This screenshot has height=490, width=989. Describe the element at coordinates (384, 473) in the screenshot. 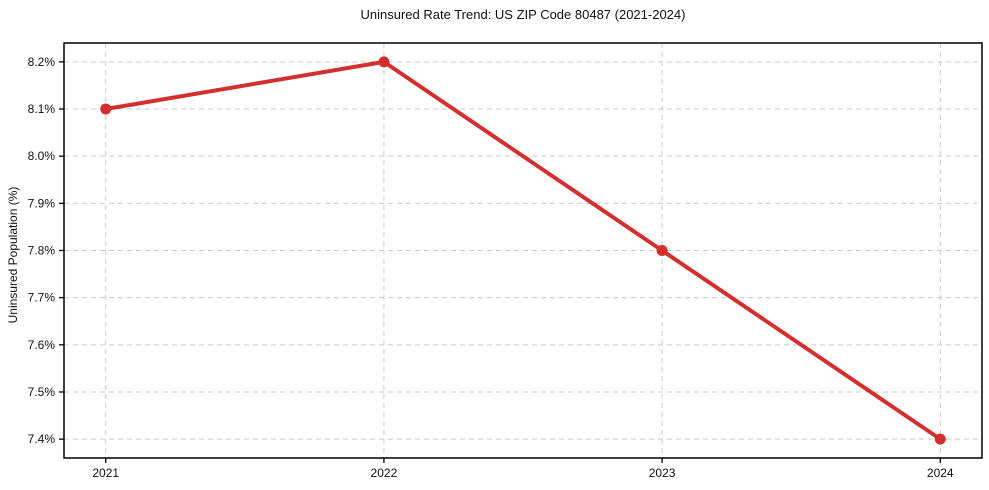

I see `x-tick-label: 2022` at that location.